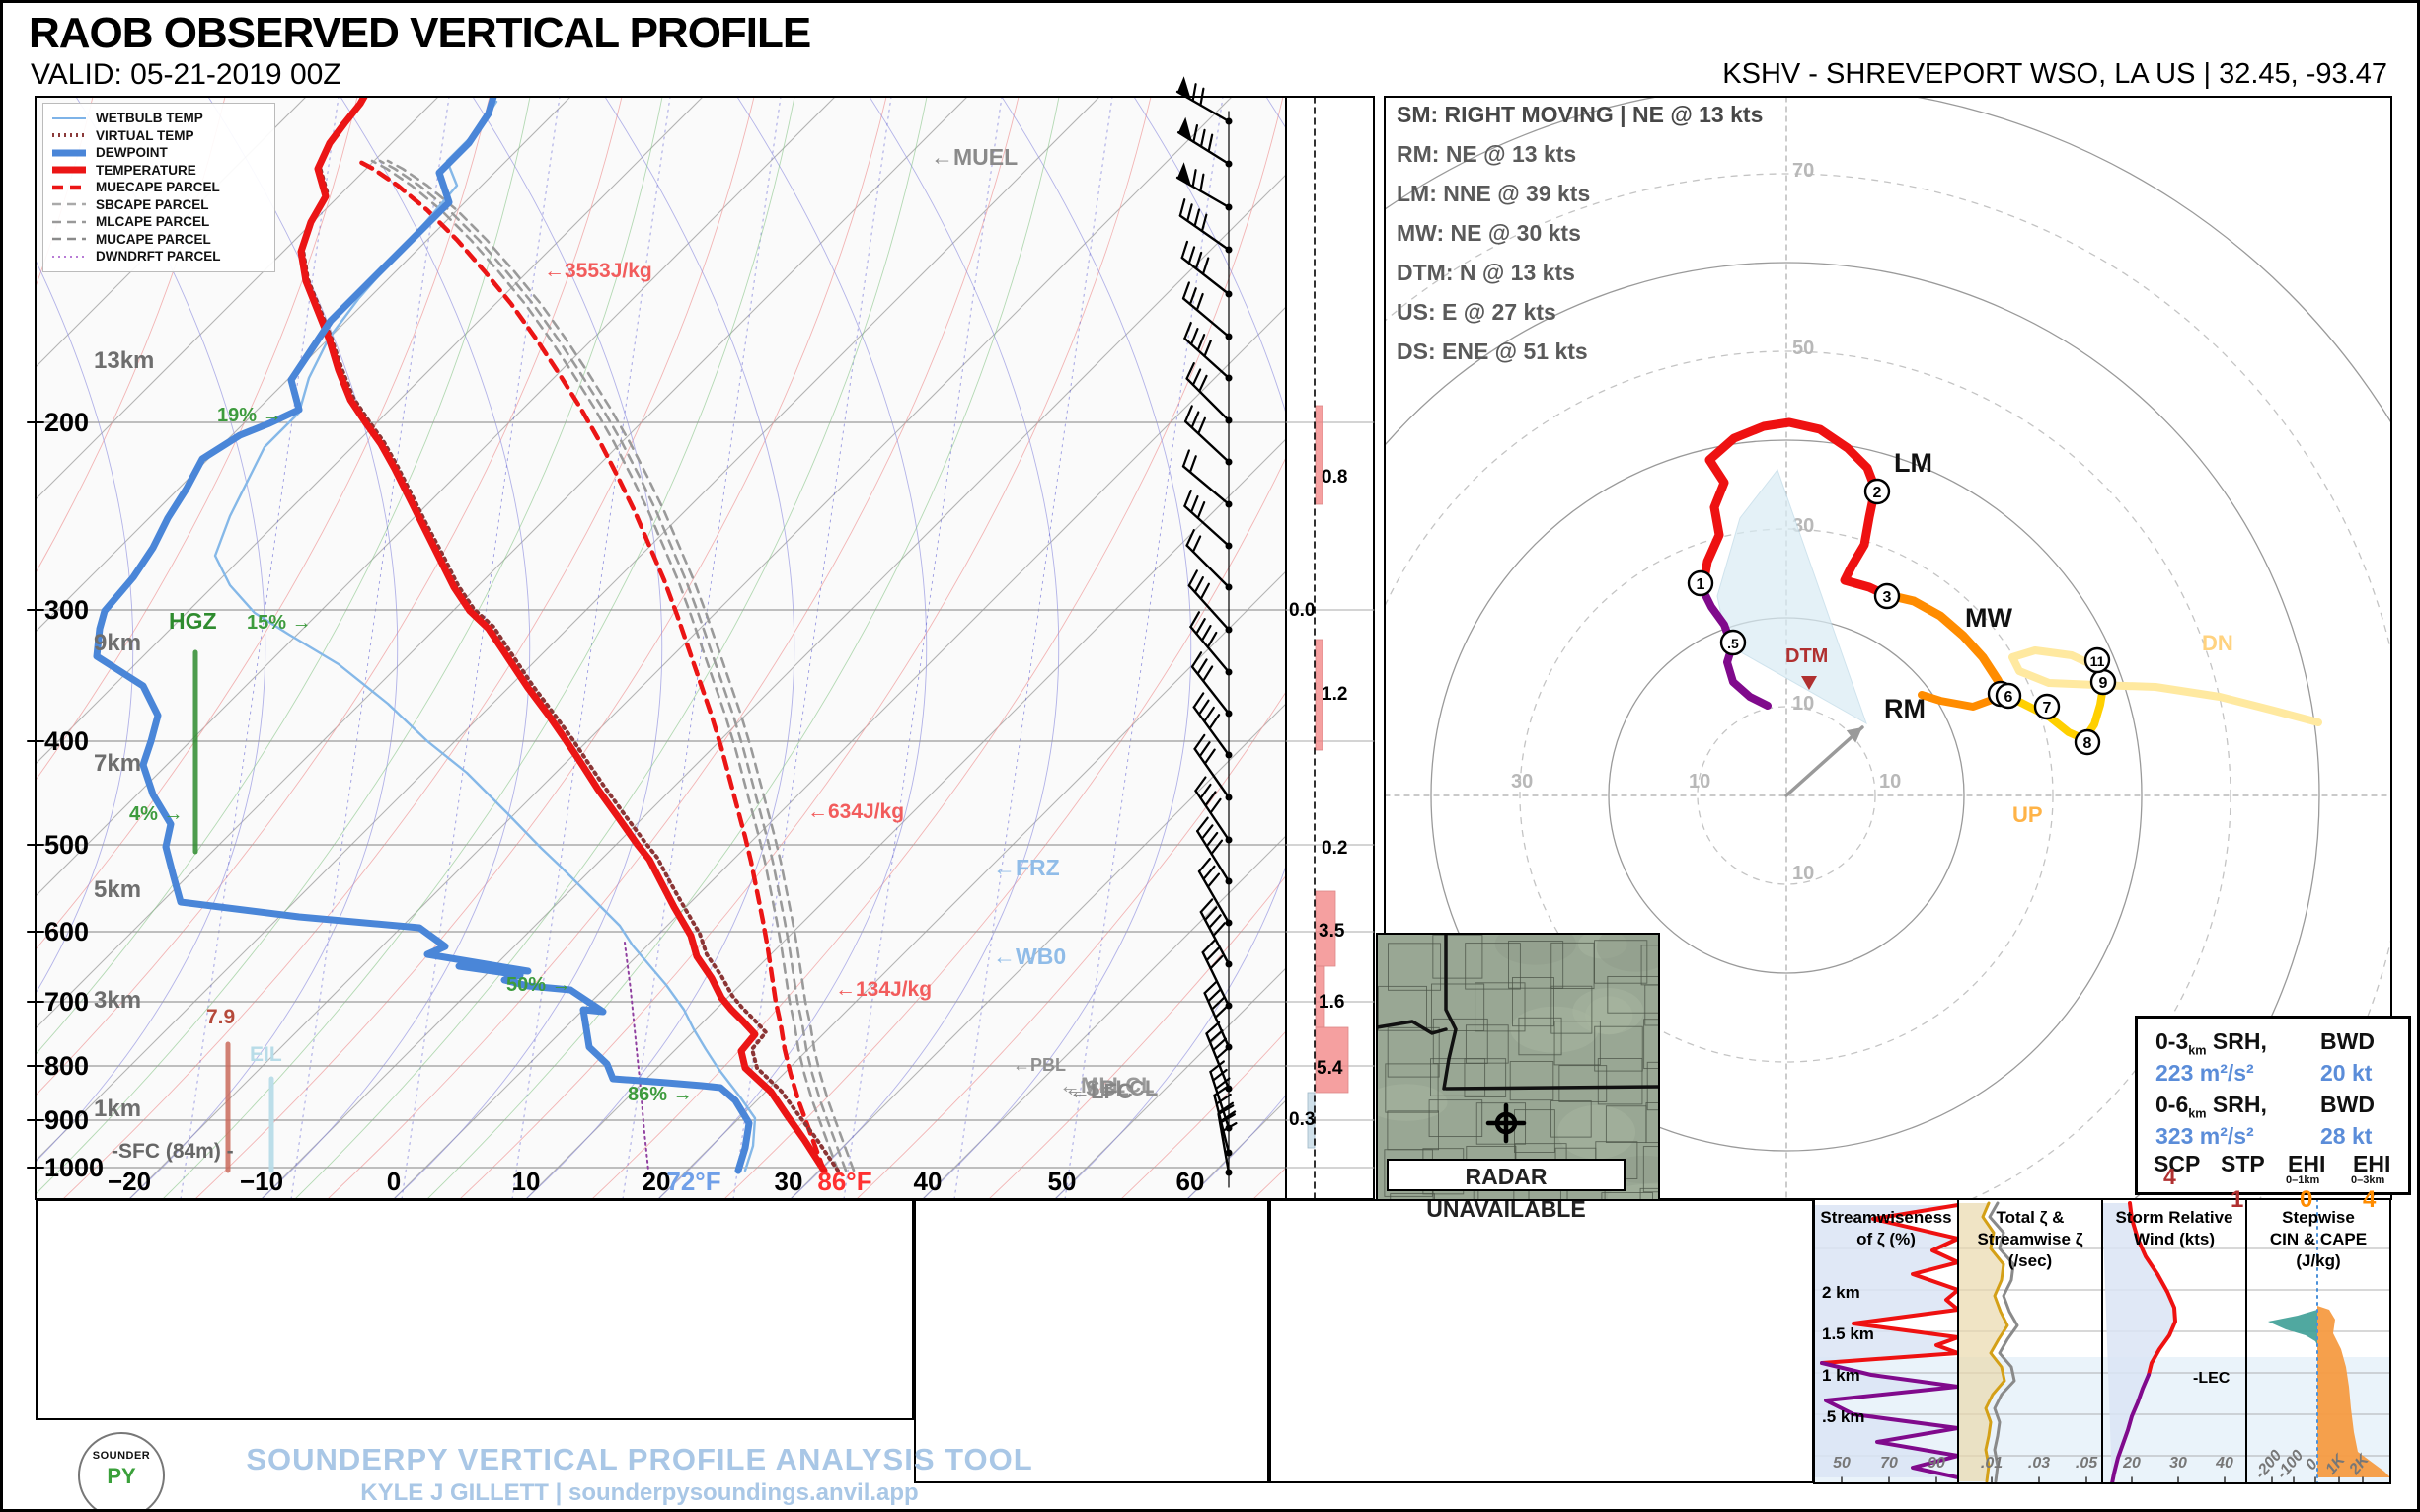 This screenshot has width=2420, height=1512. I want to click on temp-axis-label: 86°F, so click(844, 1181).